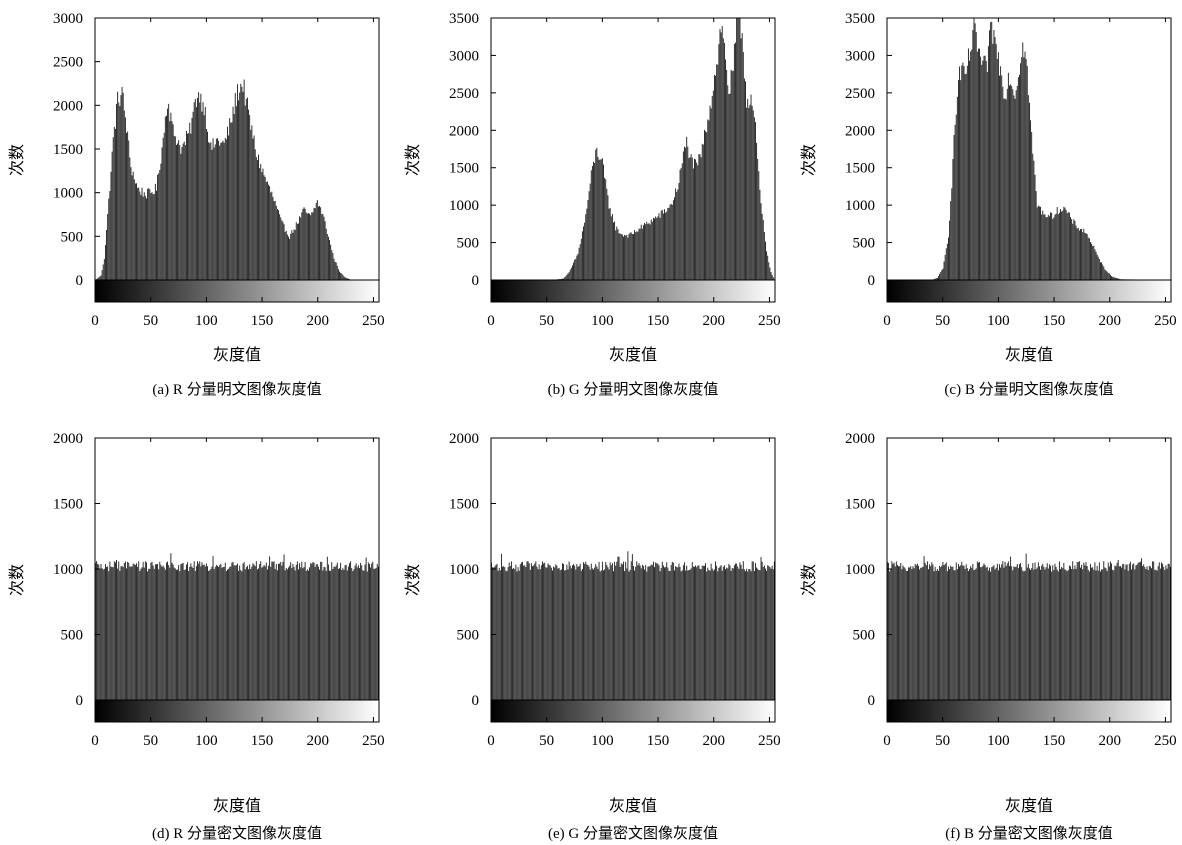 This screenshot has height=845, width=1182. I want to click on x-axis-label: 灰度值, so click(633, 355).